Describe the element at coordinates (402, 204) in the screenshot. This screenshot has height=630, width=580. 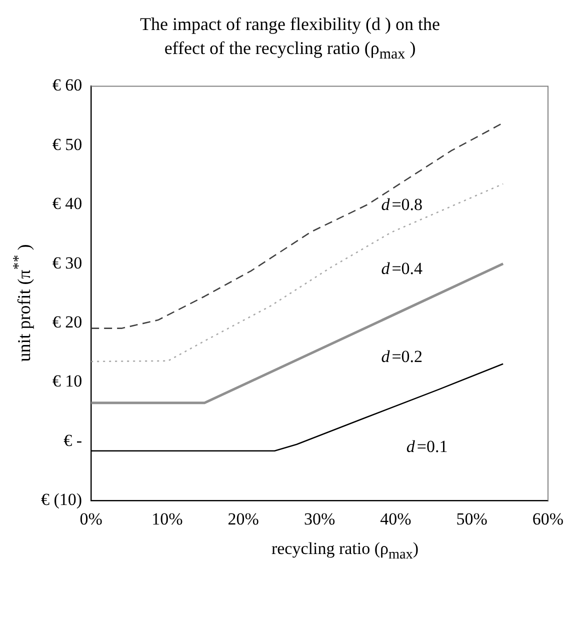
I see `annotation: d=0.8` at that location.